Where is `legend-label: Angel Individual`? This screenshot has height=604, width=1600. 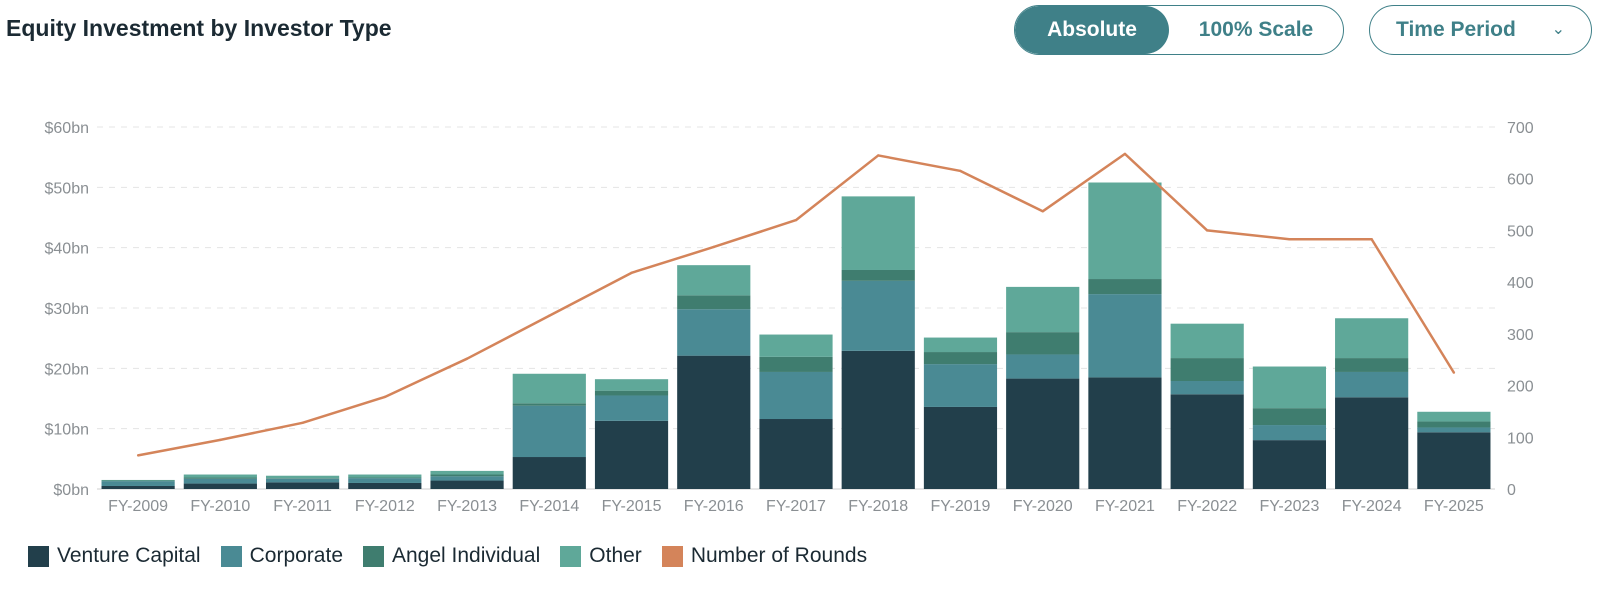
legend-label: Angel Individual is located at coordinates (466, 555).